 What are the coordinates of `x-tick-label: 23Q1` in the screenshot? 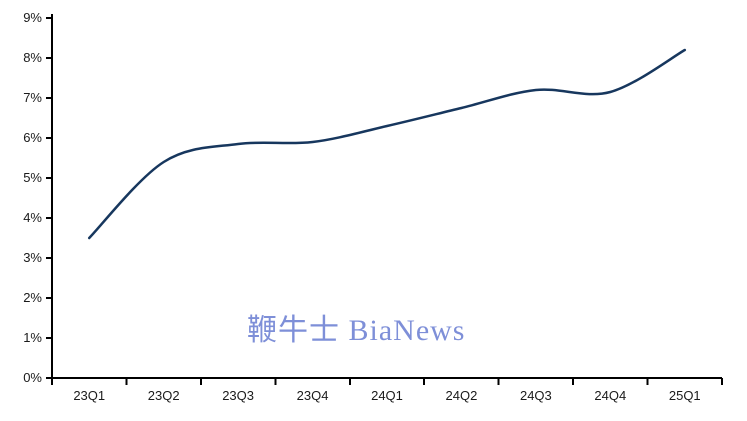 It's located at (89, 395).